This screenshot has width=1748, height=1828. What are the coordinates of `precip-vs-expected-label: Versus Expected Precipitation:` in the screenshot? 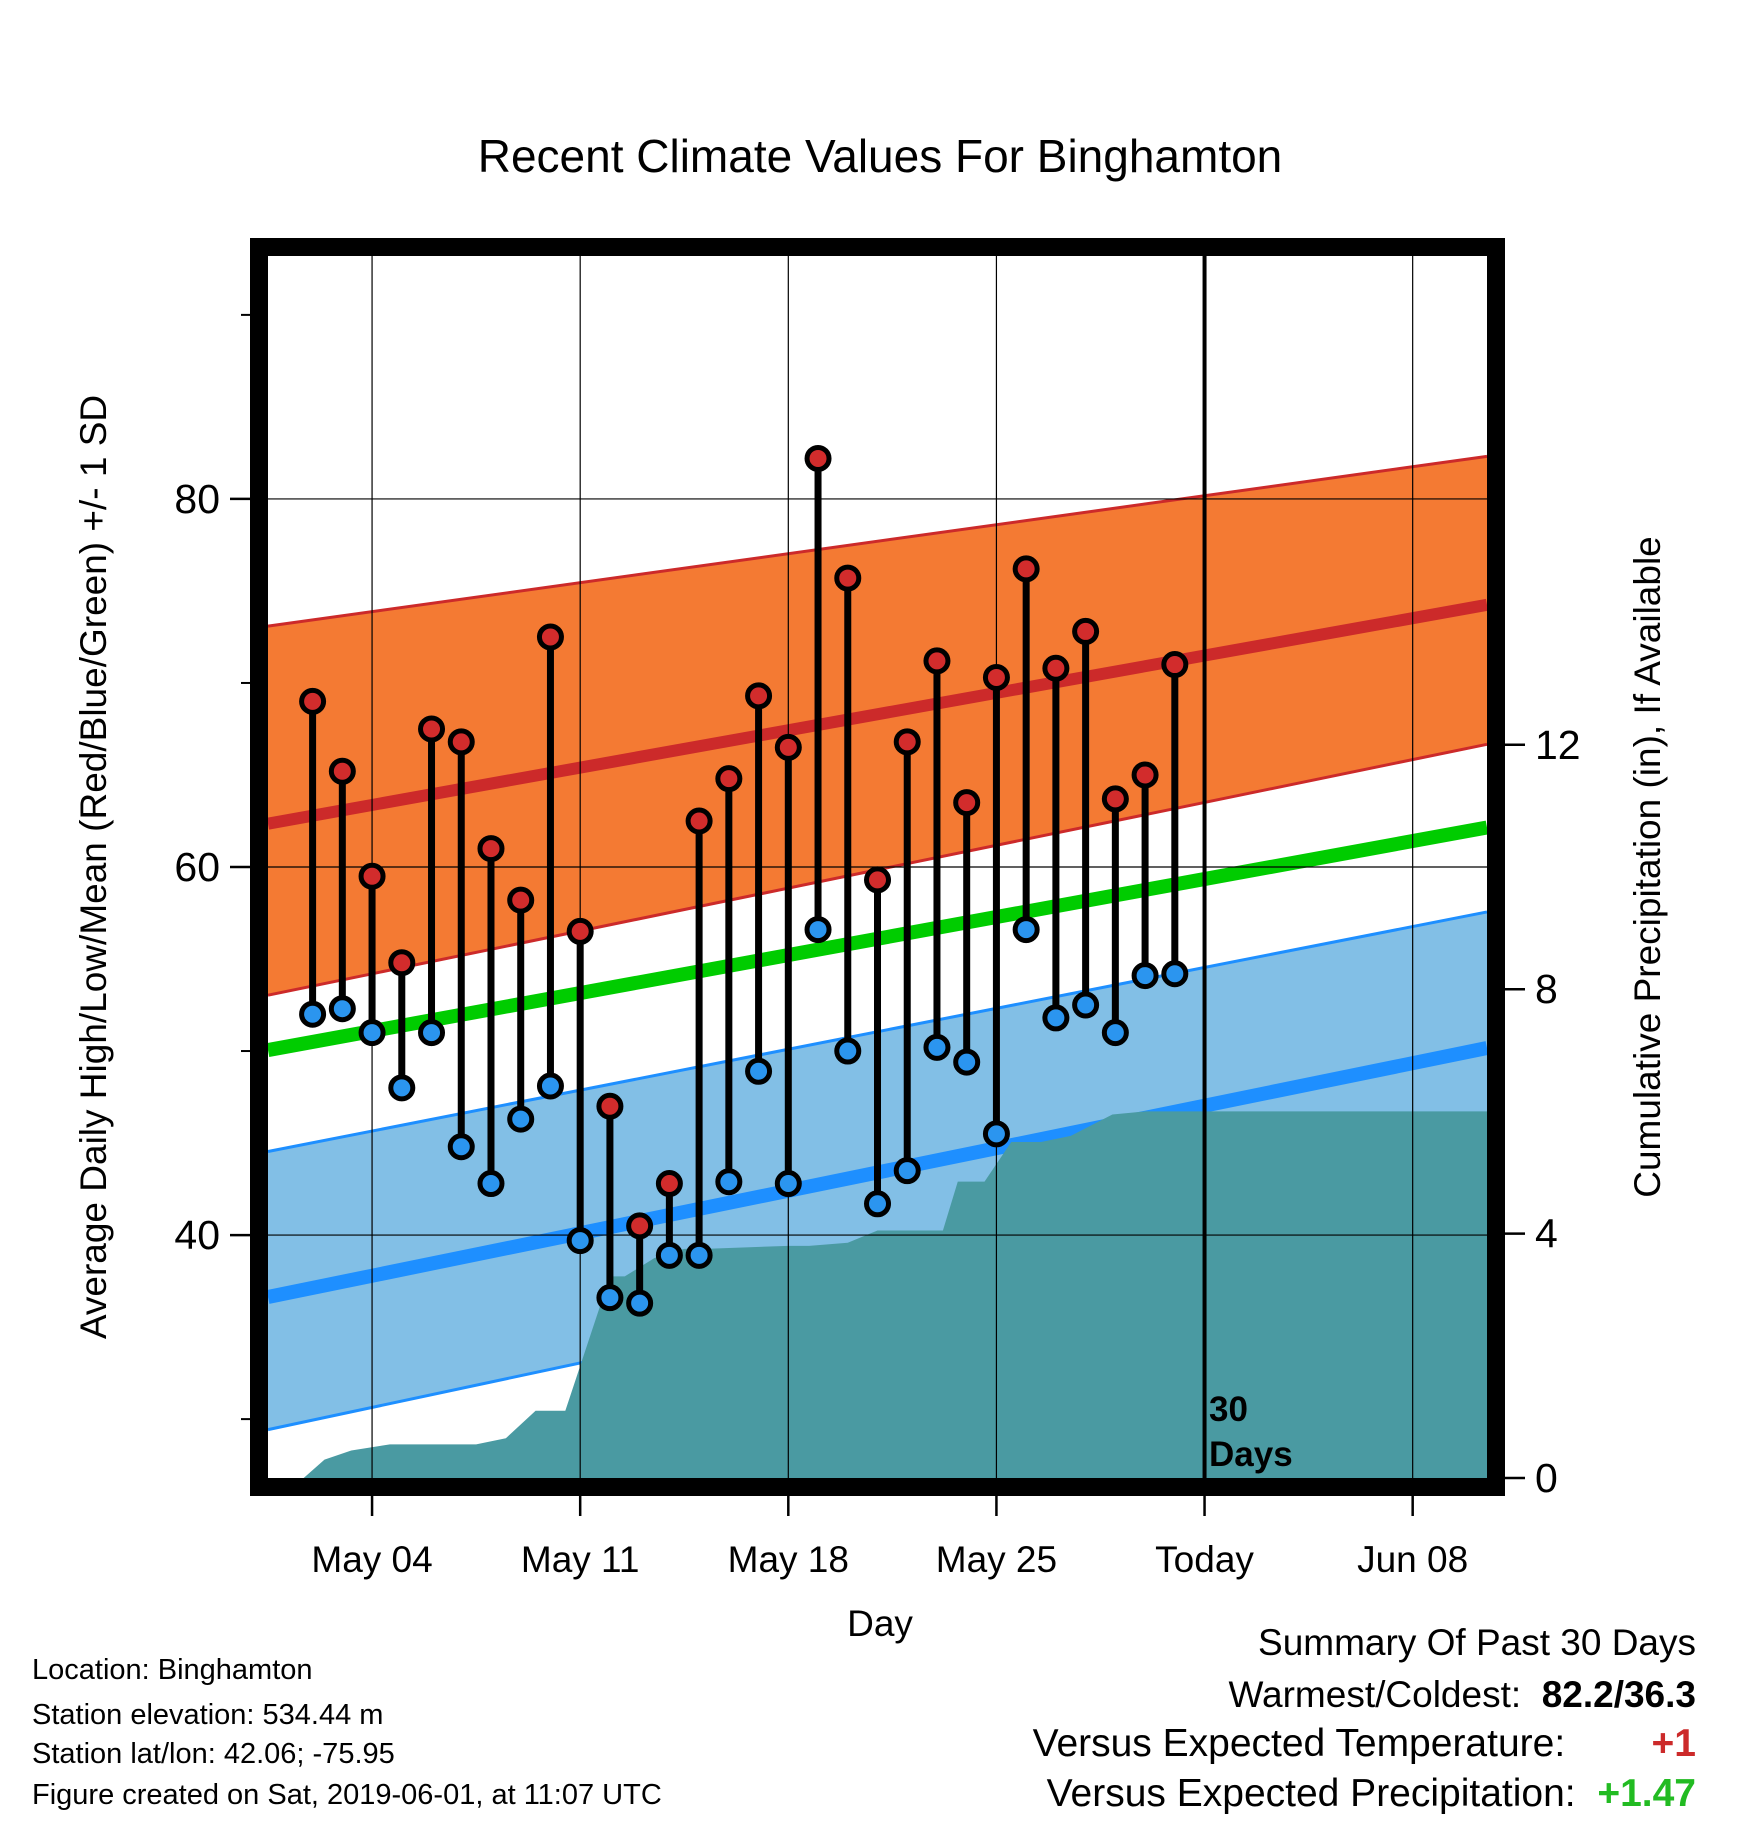 It's located at (1311, 1793).